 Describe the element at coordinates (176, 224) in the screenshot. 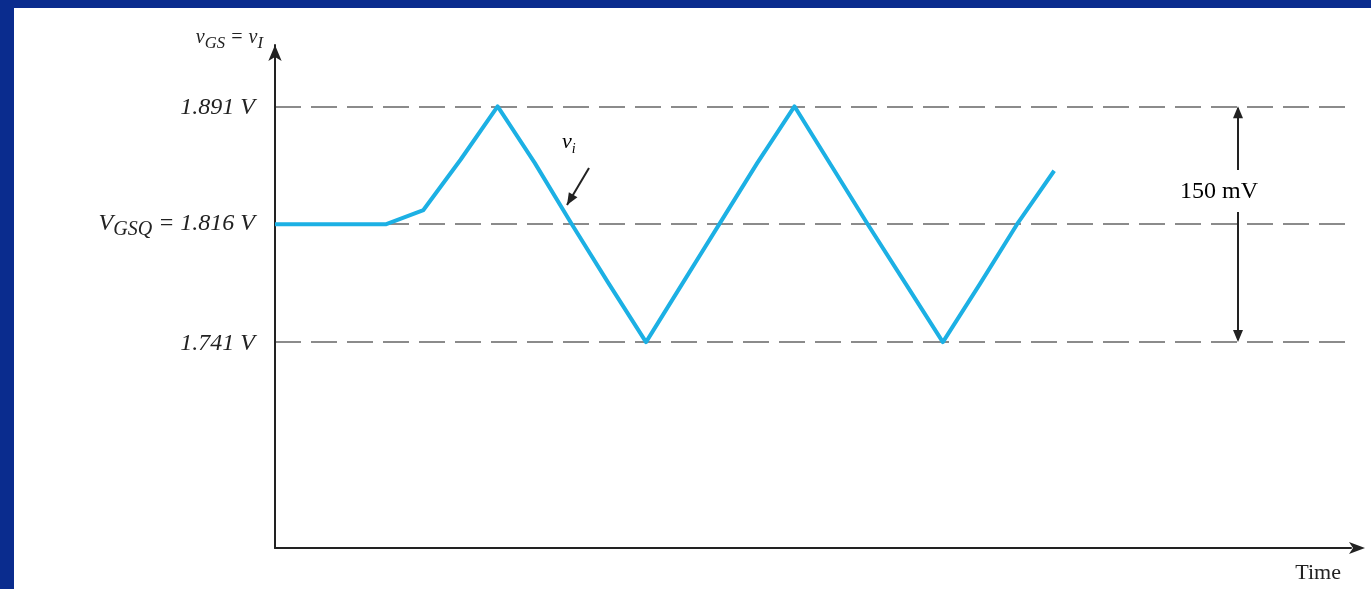

I see `y-tick-label: V$_{GSQ}$ = 1.816 V` at that location.